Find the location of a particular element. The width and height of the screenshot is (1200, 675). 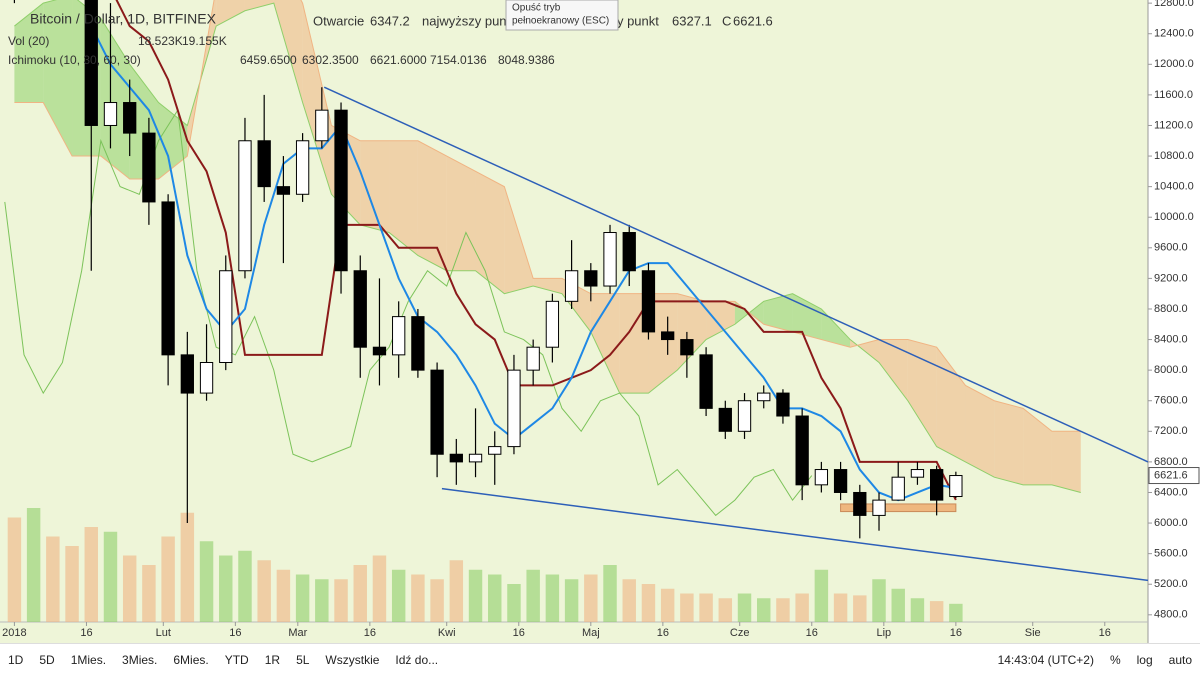

indicator-value: 18.523K is located at coordinates (160, 41).